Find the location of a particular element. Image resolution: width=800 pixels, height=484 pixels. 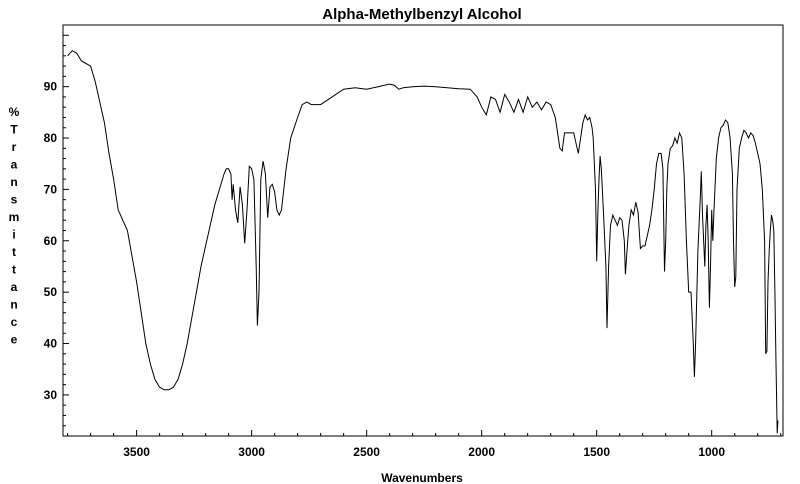

x-axis-ticks is located at coordinates (424, 433).